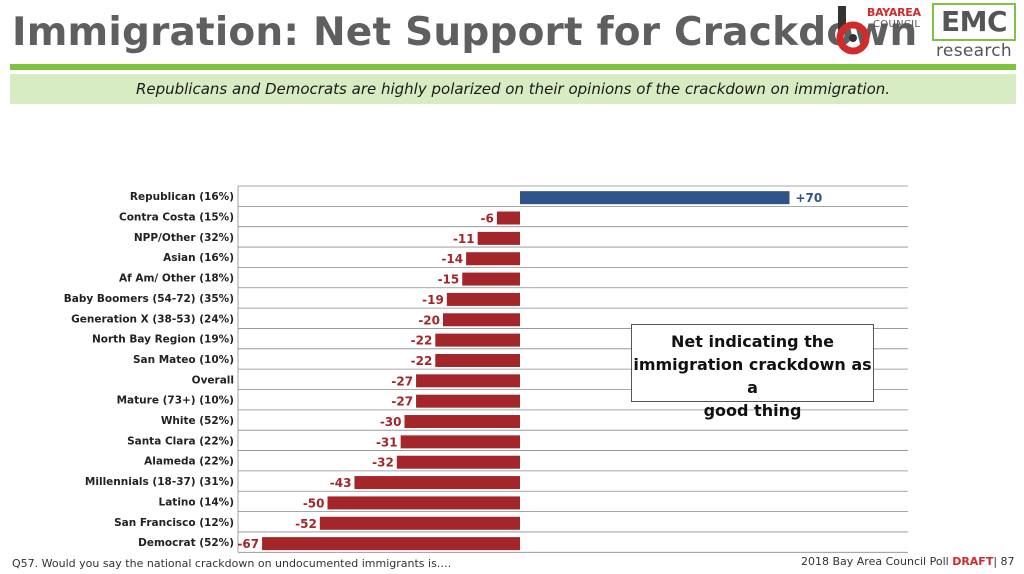 This screenshot has width=1024, height=574. Describe the element at coordinates (176, 218) in the screenshot. I see `category-label: Contra Costa (15%)` at that location.